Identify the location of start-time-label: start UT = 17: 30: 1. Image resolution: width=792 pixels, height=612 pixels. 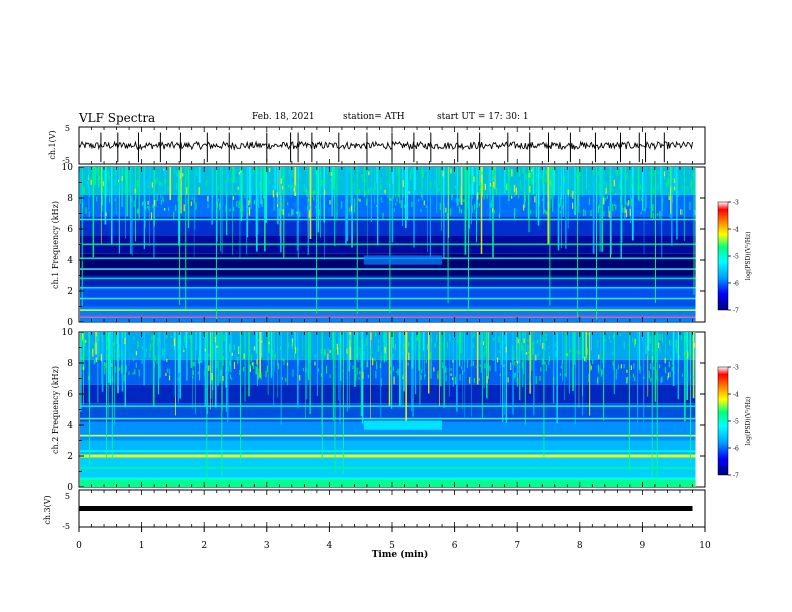
(483, 117).